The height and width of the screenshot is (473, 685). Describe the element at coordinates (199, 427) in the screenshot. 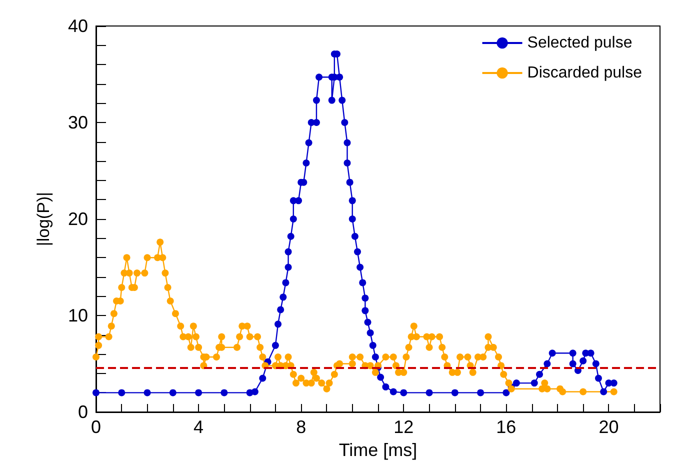

I see `x-tick-label: 4` at that location.